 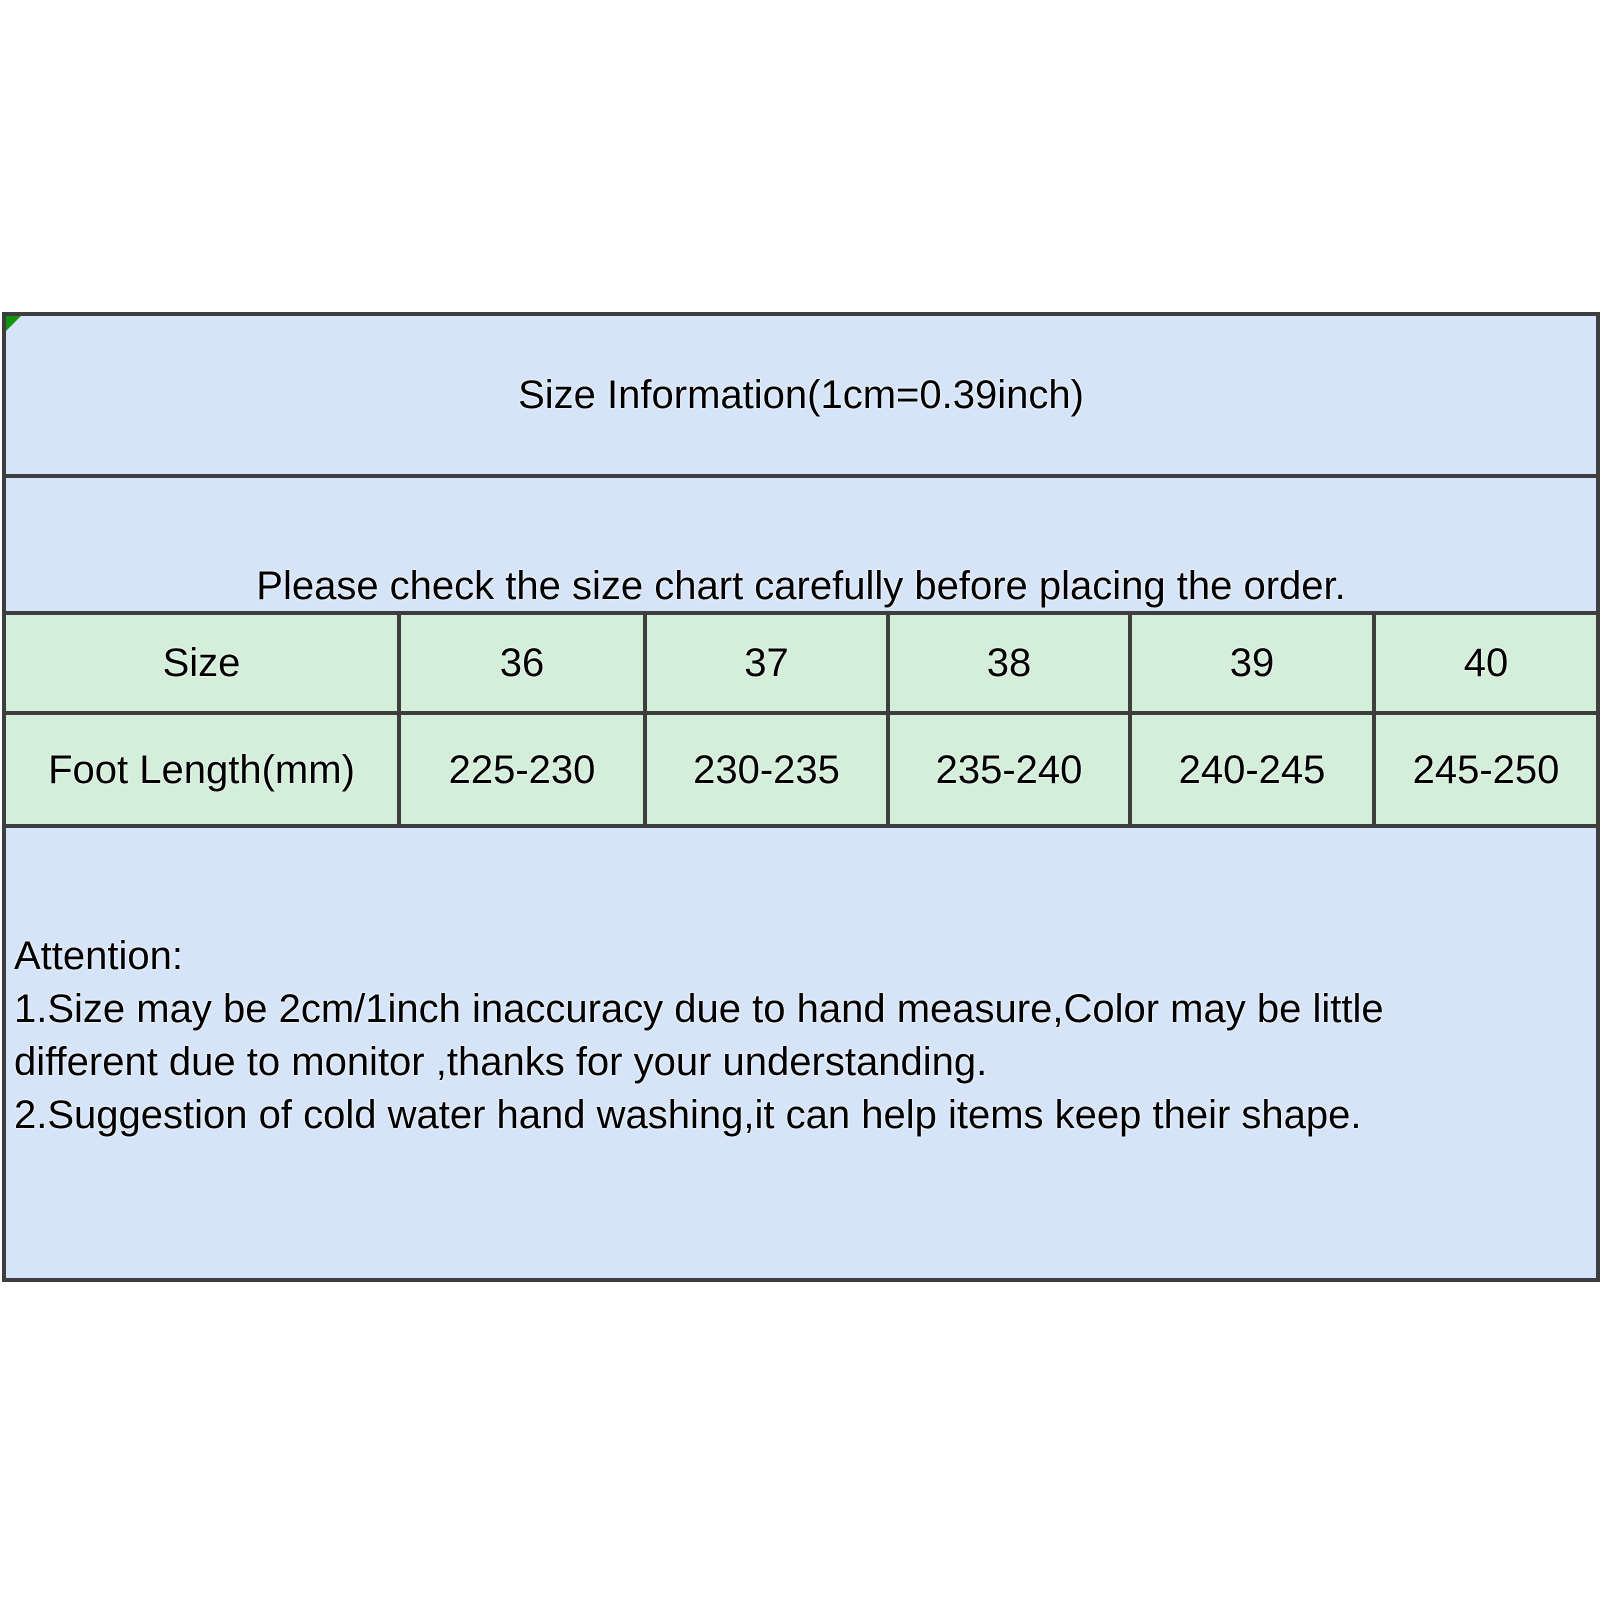 I want to click on size-value-36: 36, so click(x=522, y=663).